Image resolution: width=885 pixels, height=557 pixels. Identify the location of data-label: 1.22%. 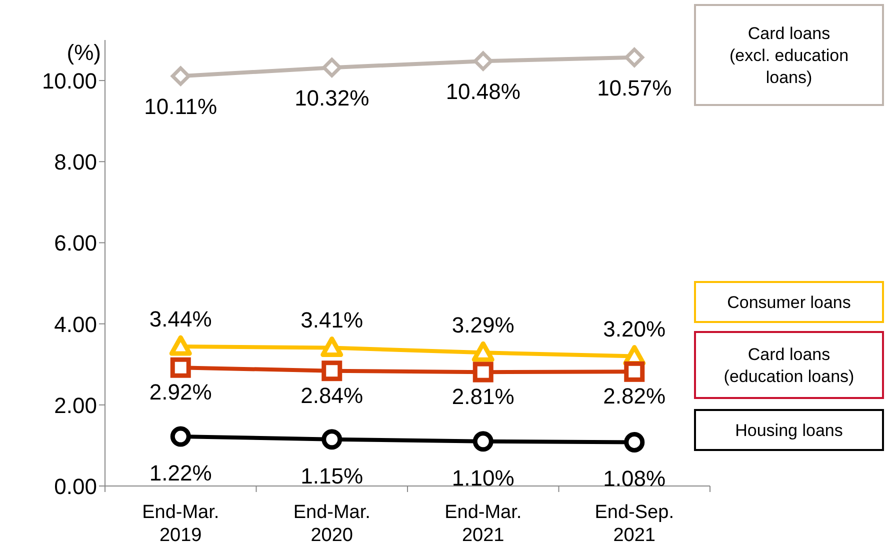
(180, 473).